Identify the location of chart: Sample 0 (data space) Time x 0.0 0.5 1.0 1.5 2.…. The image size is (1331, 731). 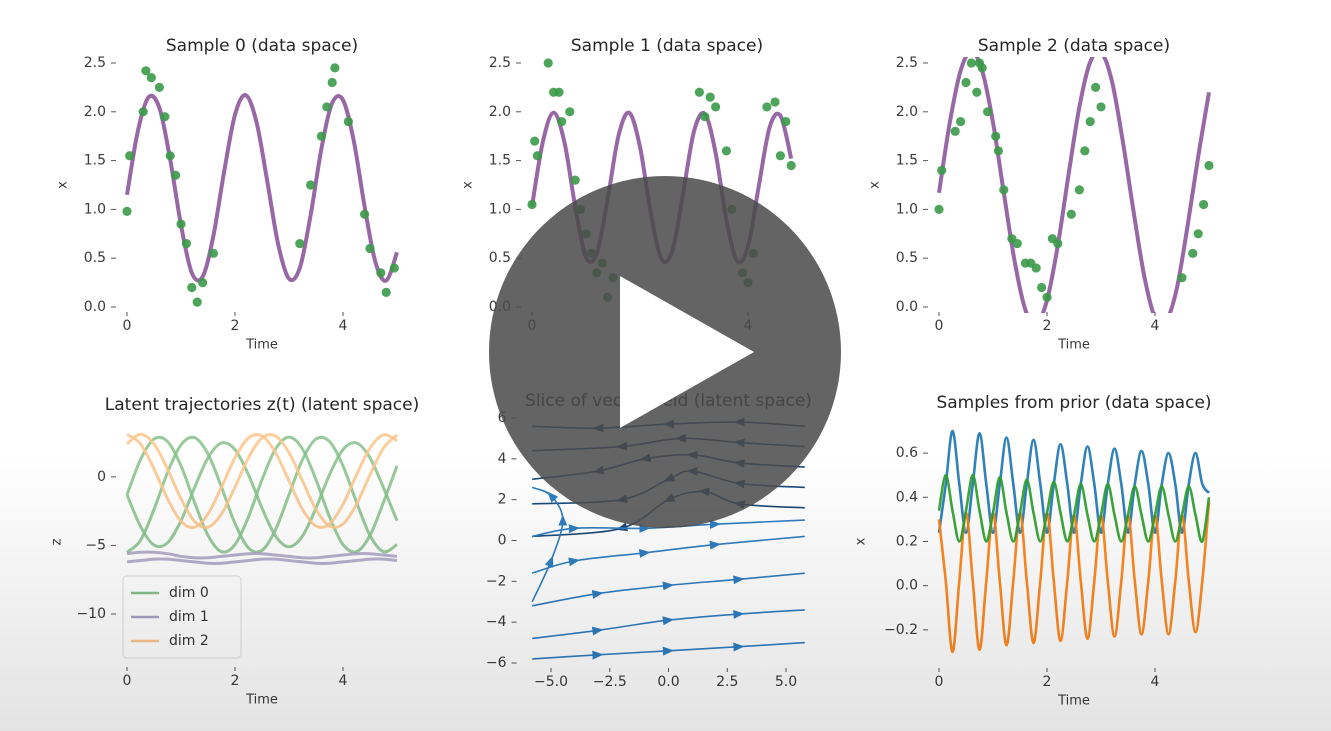
(227, 194).